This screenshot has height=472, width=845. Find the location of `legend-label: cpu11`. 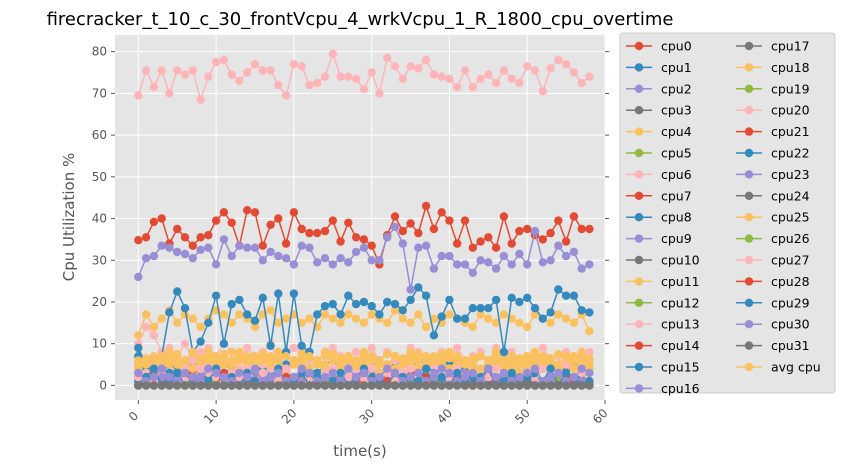

legend-label: cpu11 is located at coordinates (680, 281).